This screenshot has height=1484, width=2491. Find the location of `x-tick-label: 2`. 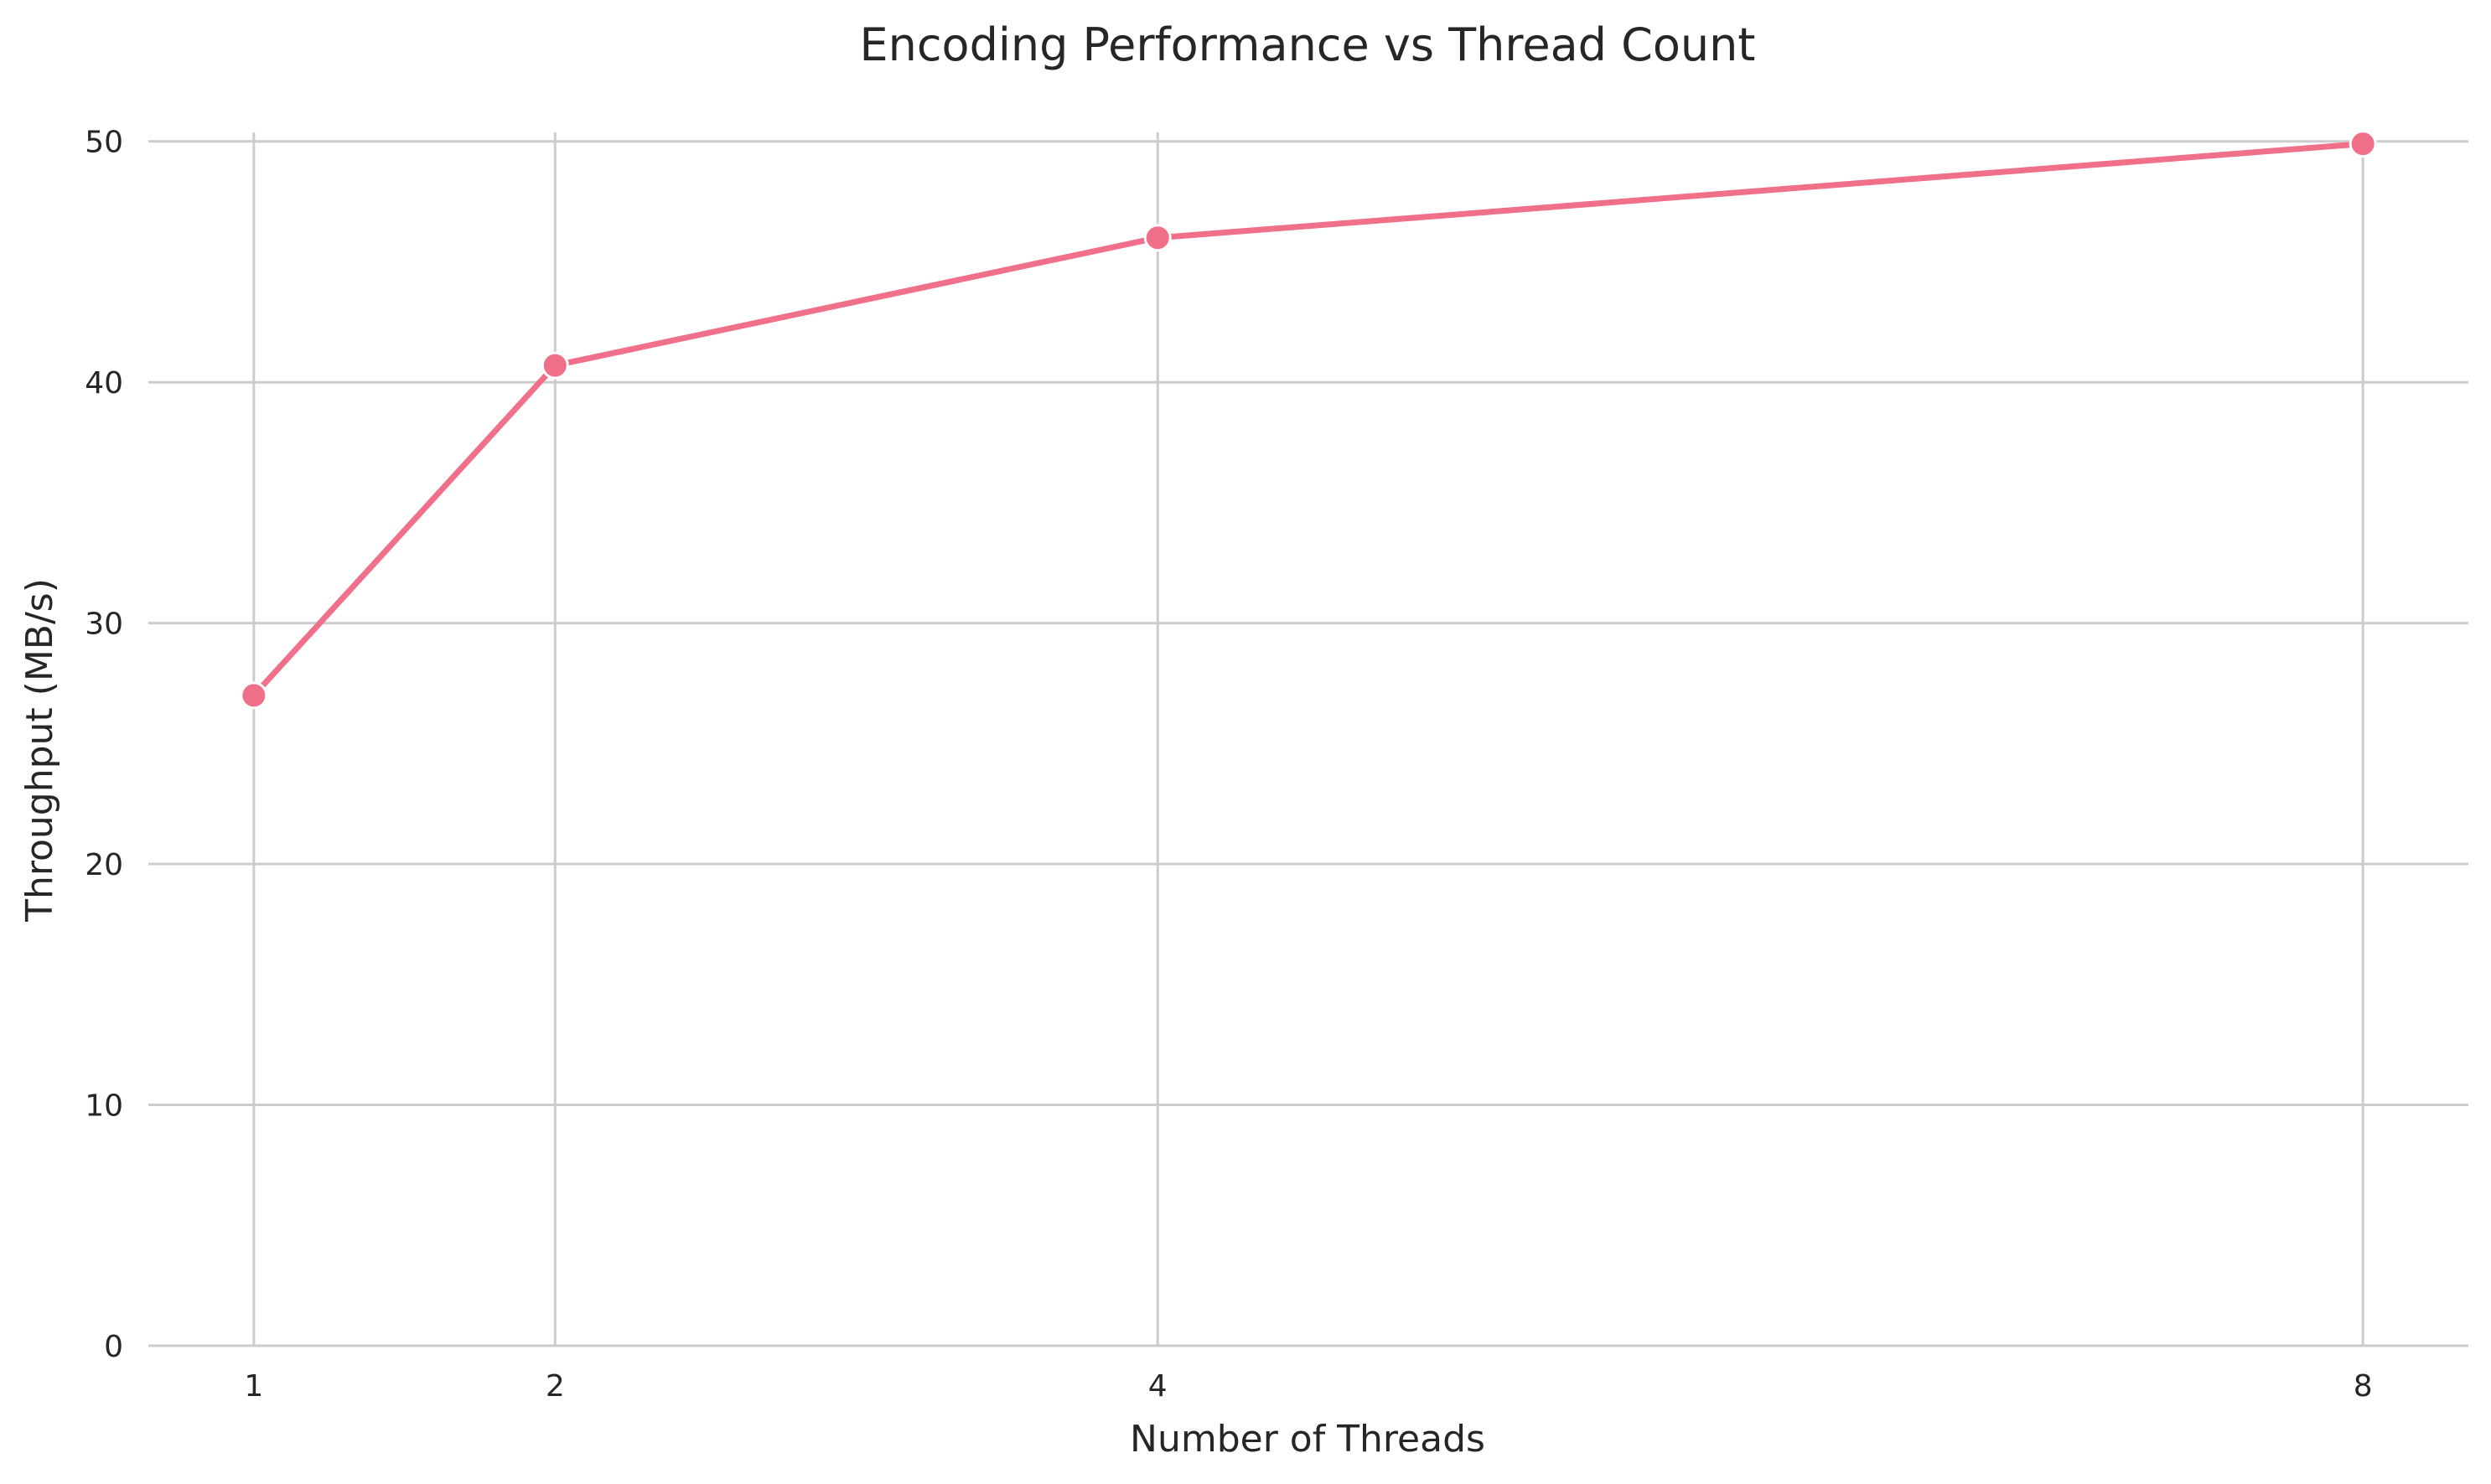

x-tick-label: 2 is located at coordinates (555, 1387).